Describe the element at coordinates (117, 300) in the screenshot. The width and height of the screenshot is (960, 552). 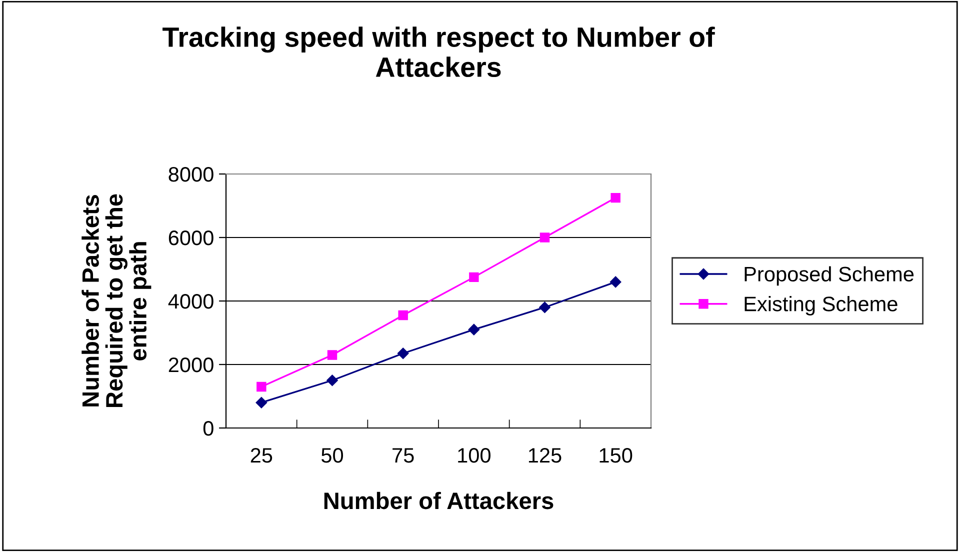
I see `y-axis-title: Number of Packets Required to get the entire path` at that location.